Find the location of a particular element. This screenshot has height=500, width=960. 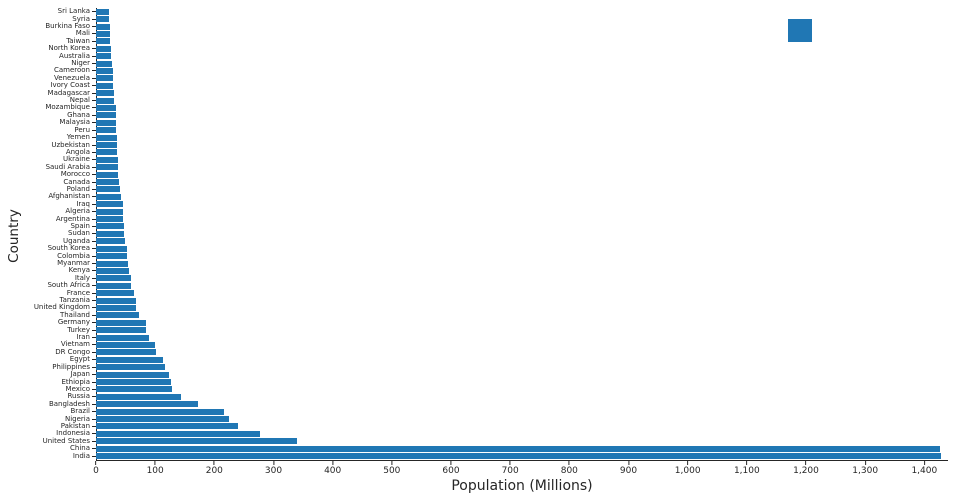

bar-row: Afghanistan is located at coordinates (474, 196).